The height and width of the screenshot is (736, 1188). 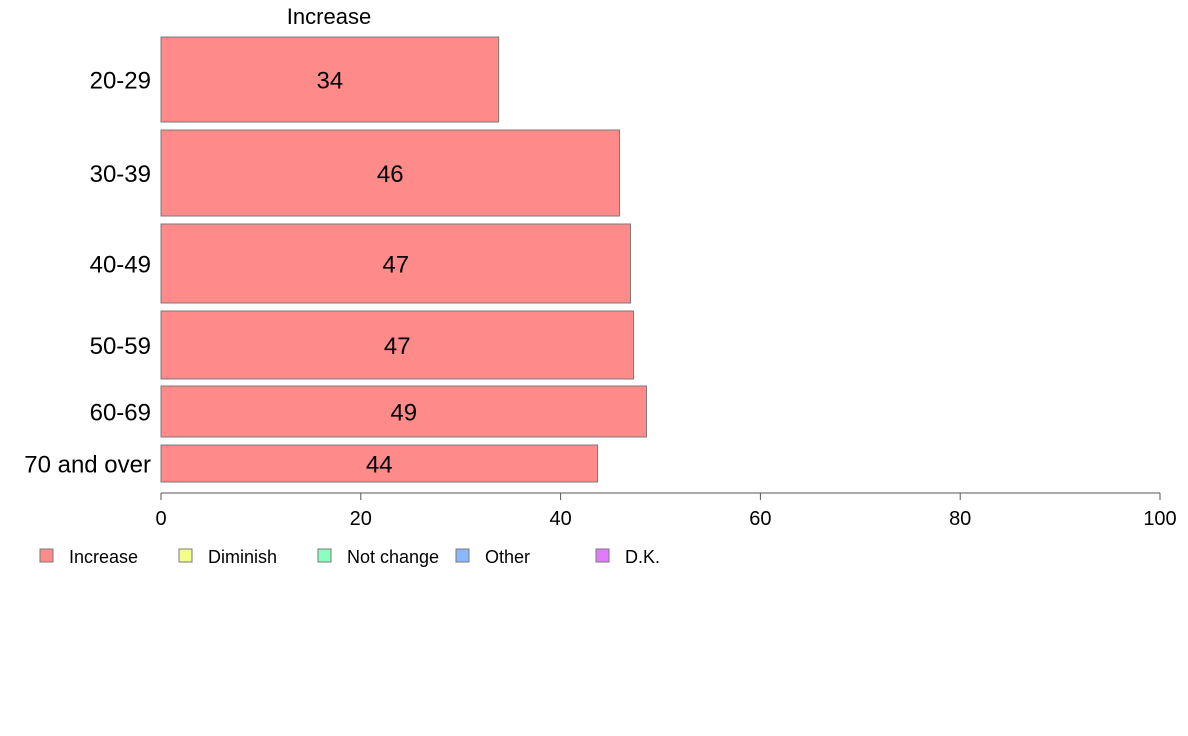 I want to click on category-label: 40-49, so click(x=120, y=265).